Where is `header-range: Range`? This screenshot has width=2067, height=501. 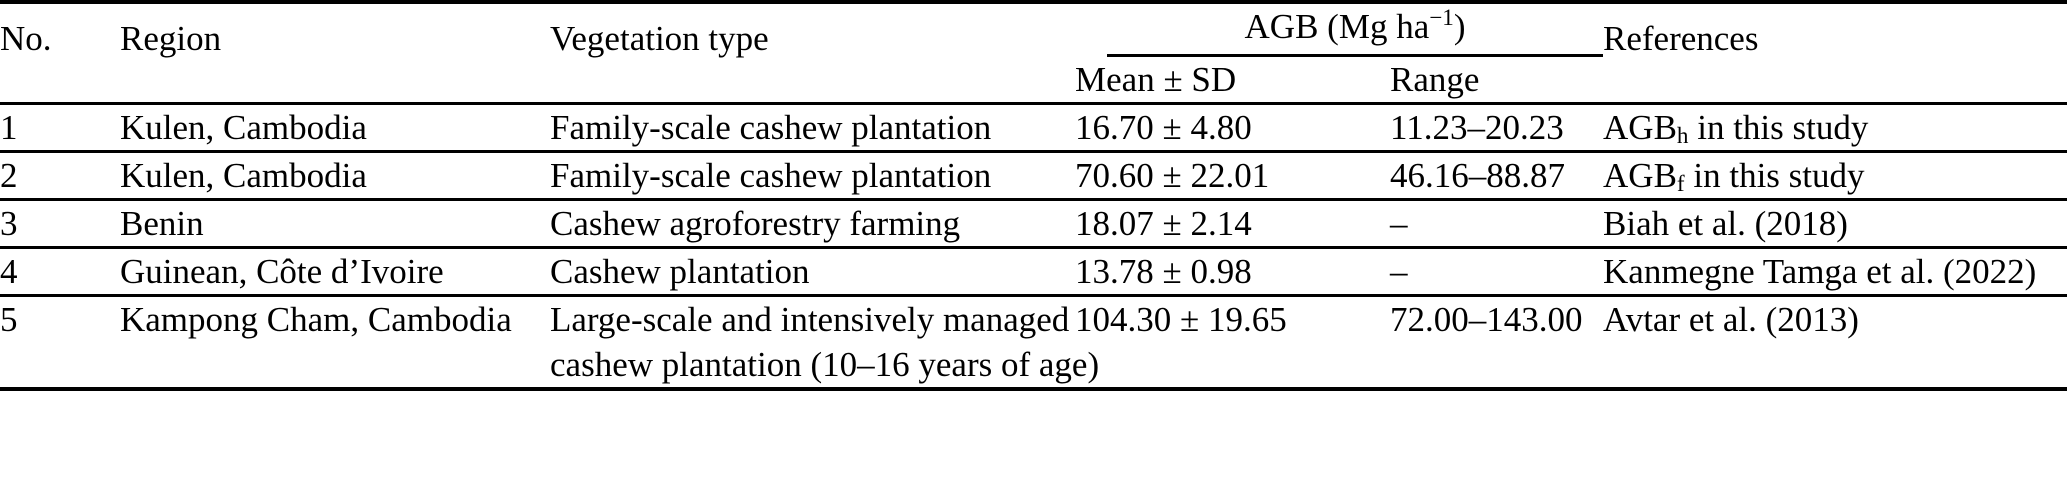
header-range: Range is located at coordinates (1435, 79).